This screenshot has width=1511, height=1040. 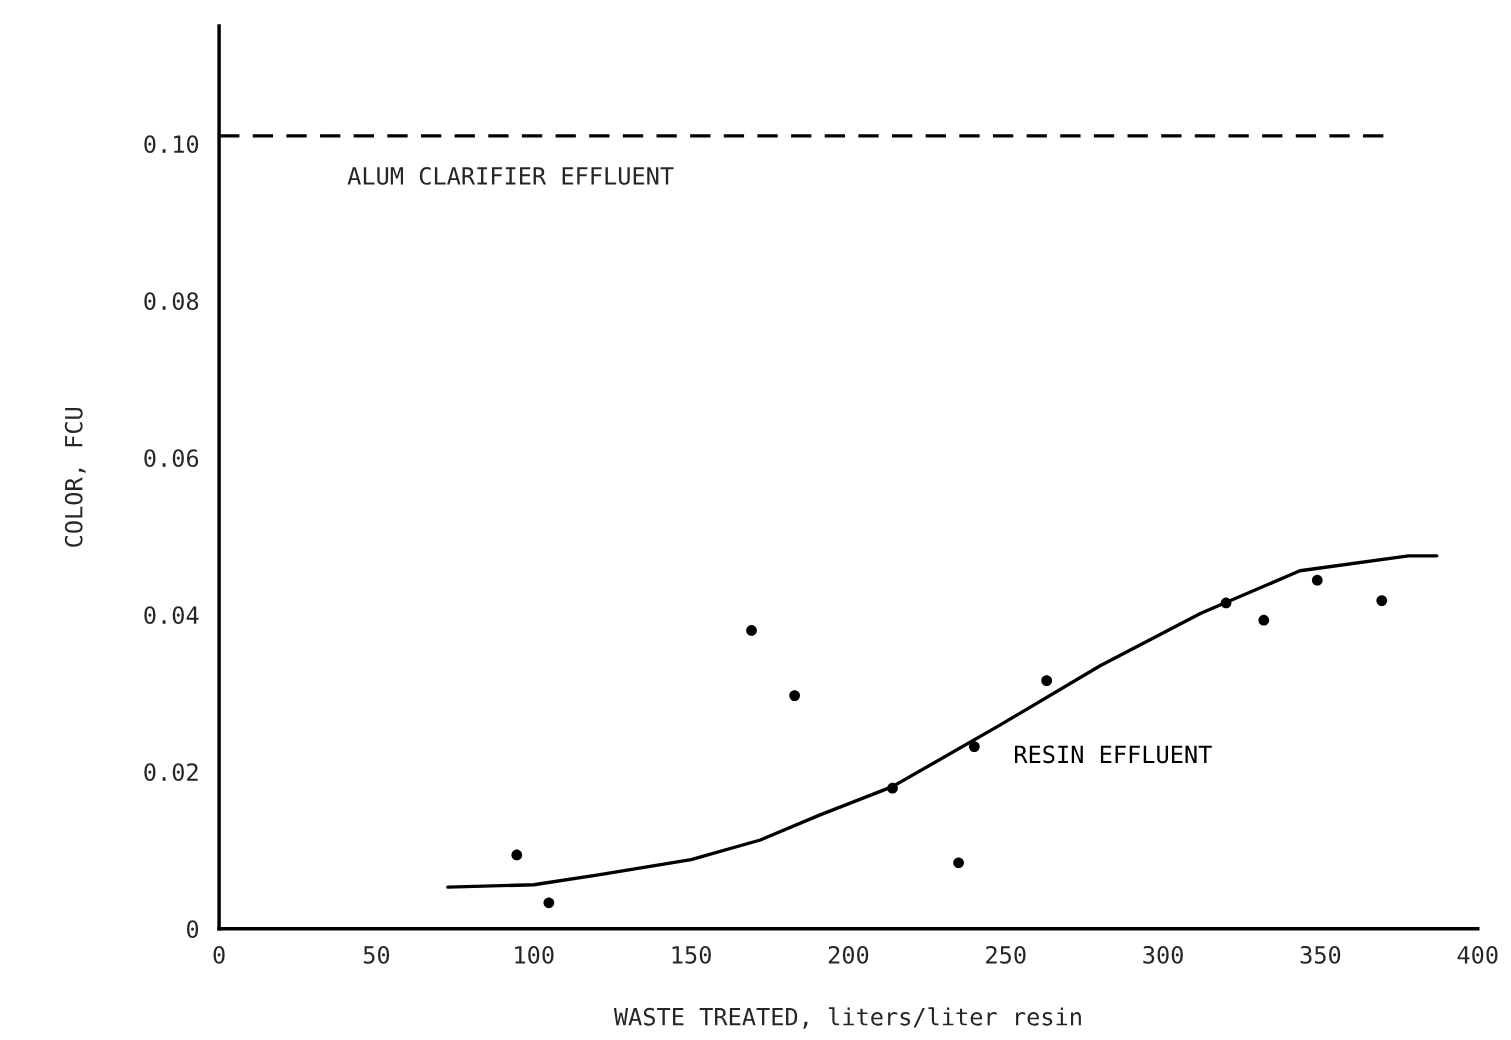 I want to click on y-tick-label: 0.04, so click(x=171, y=615).